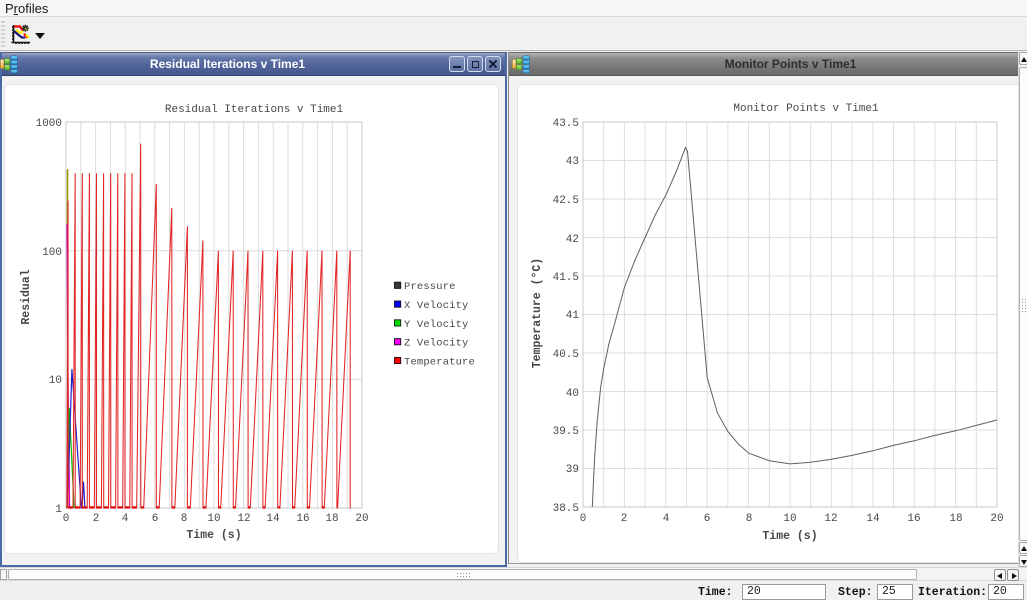 This screenshot has height=600, width=1027. What do you see at coordinates (439, 362) in the screenshot?
I see `svg-text: Temperature` at bounding box center [439, 362].